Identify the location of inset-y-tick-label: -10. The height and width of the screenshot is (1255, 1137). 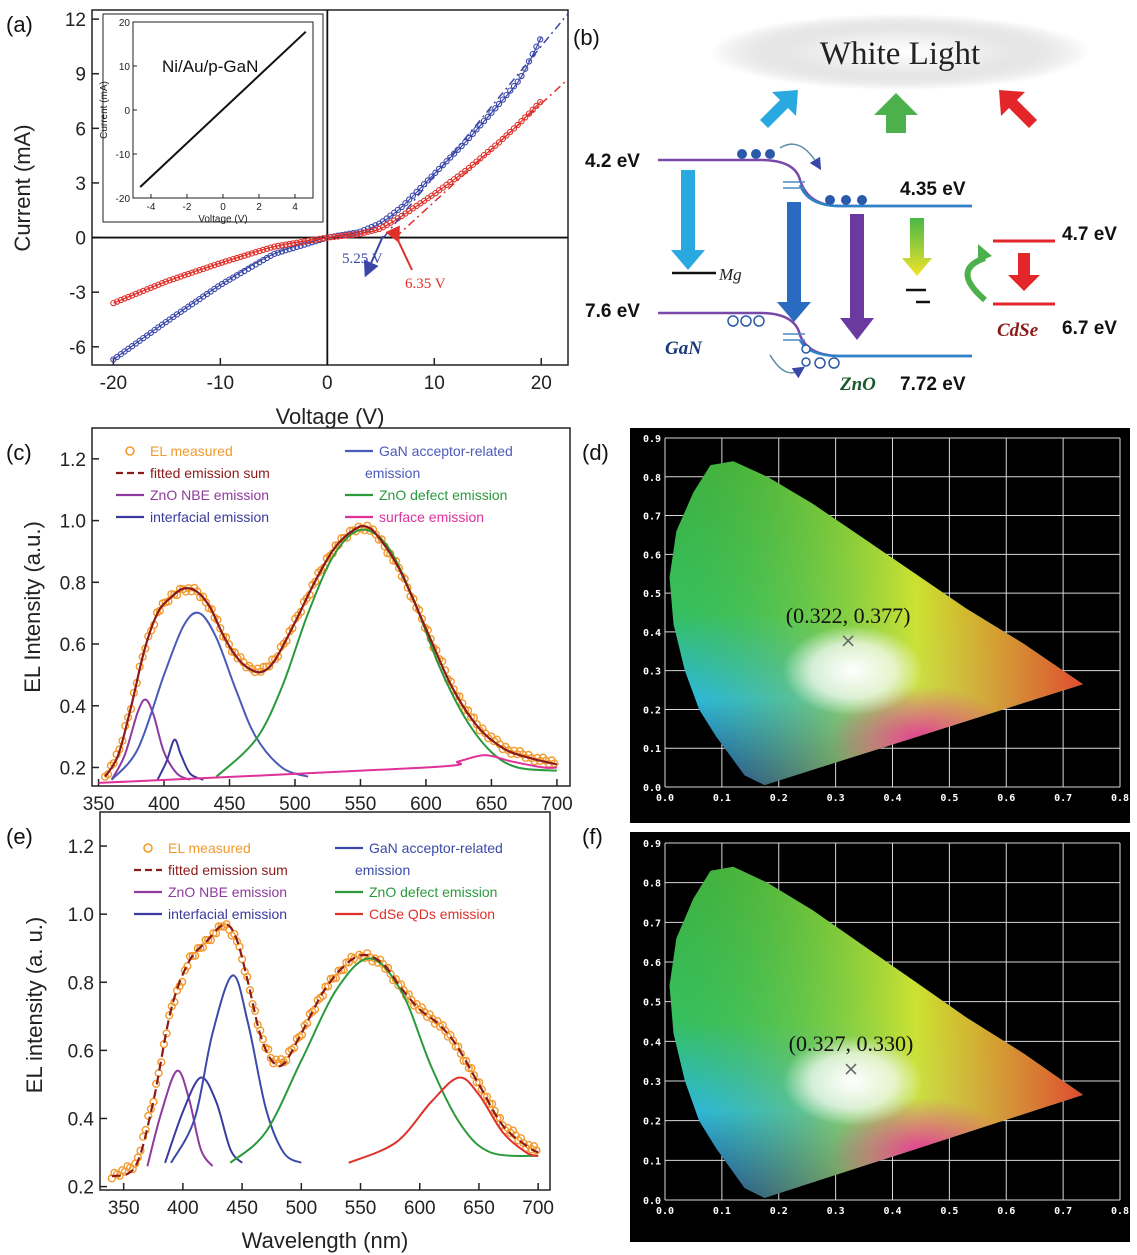
(123, 155).